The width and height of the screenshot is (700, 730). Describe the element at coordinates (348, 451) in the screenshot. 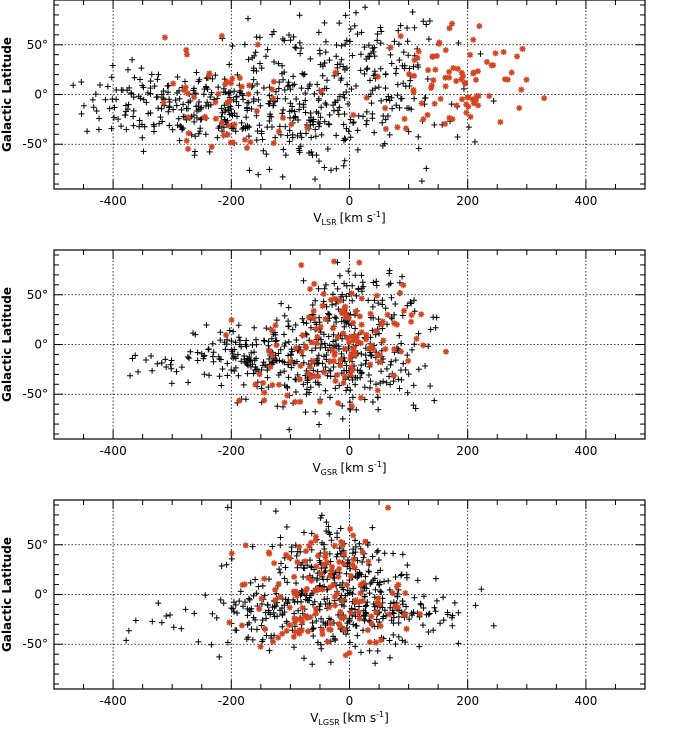

I see `x-tick-labels: -400 -200 0 200 400` at that location.